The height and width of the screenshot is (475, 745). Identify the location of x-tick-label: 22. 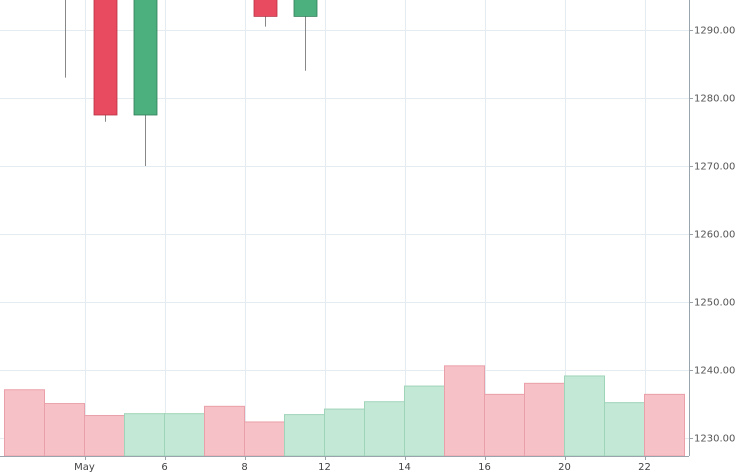
(644, 467).